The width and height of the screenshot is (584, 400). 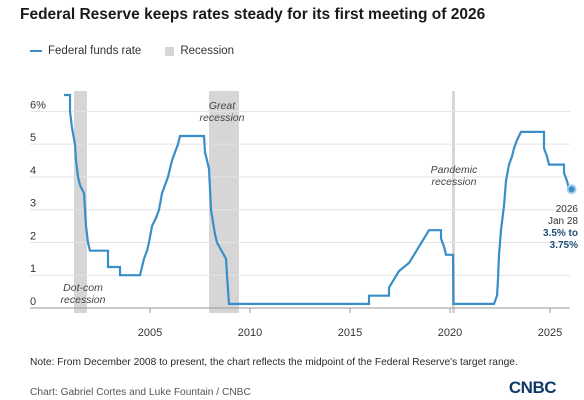 What do you see at coordinates (33, 302) in the screenshot?
I see `y-tick-label: 0` at bounding box center [33, 302].